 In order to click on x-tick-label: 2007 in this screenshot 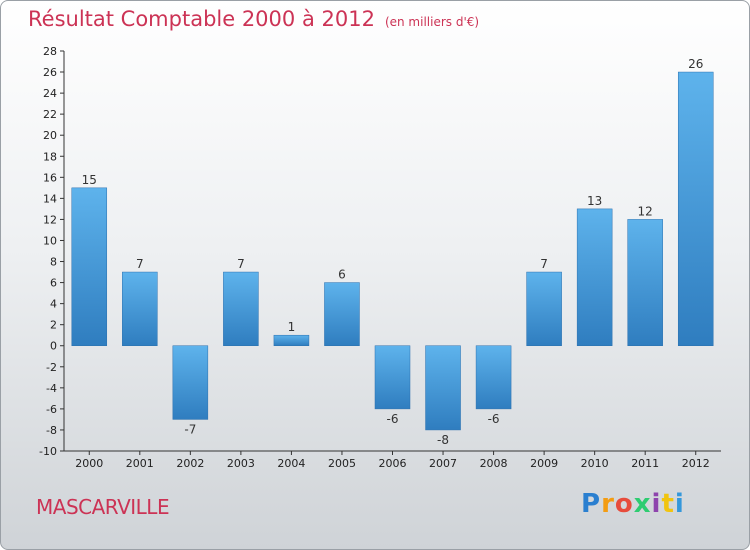, I will do `click(443, 463)`.